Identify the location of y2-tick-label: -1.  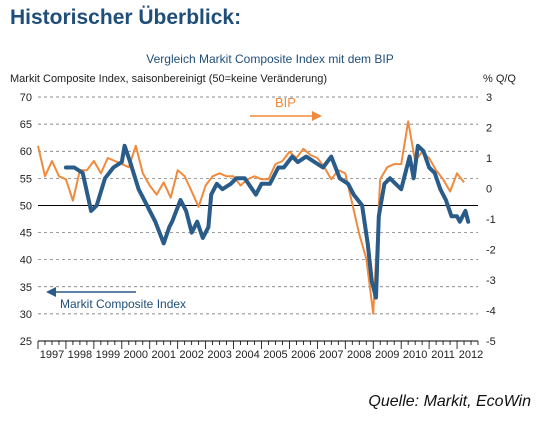
(491, 220).